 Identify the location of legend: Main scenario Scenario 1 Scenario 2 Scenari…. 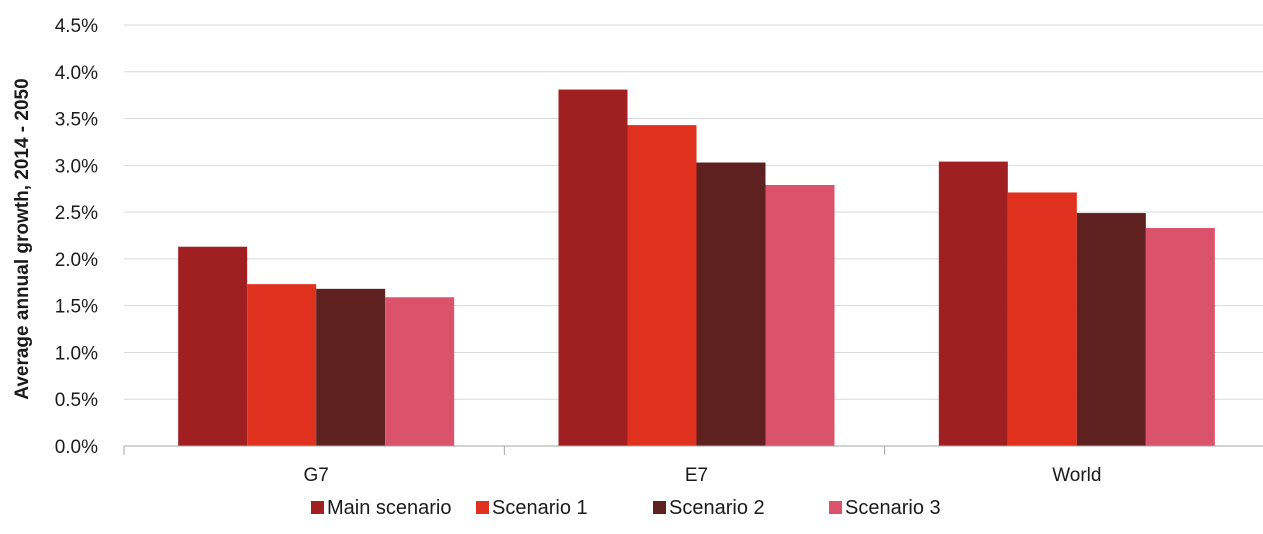
(626, 508).